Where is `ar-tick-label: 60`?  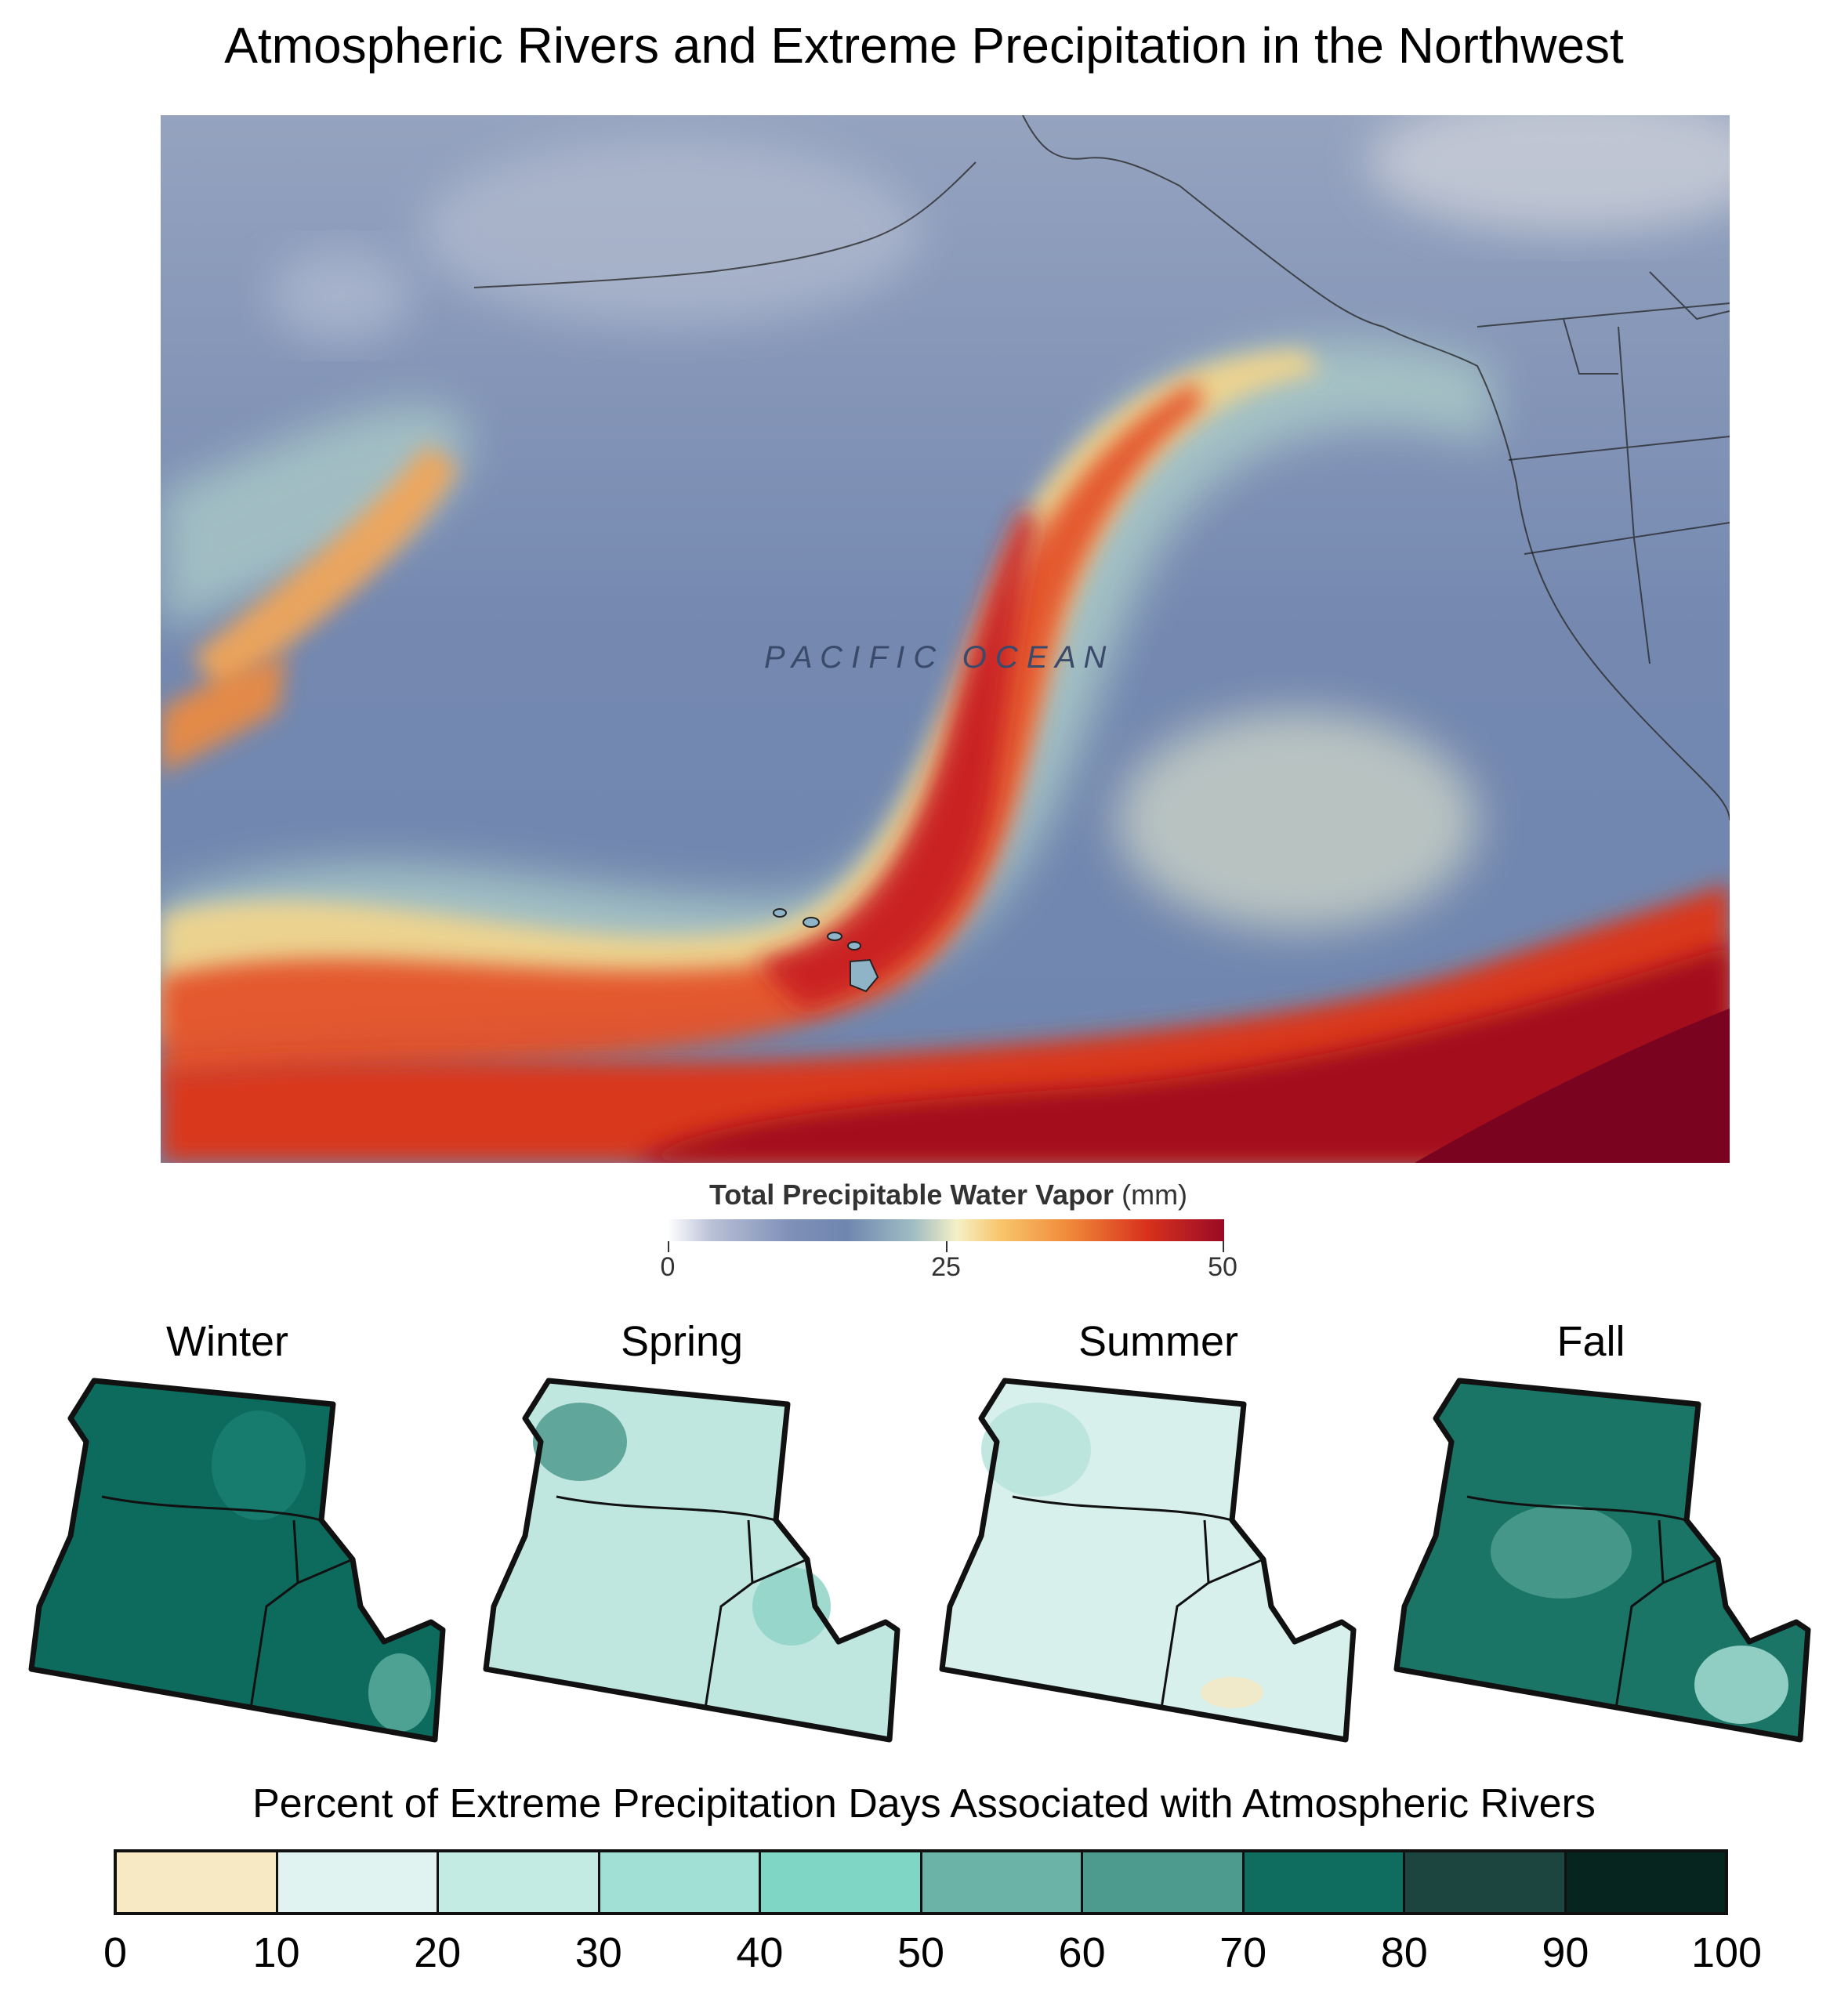 ar-tick-label: 60 is located at coordinates (1082, 1952).